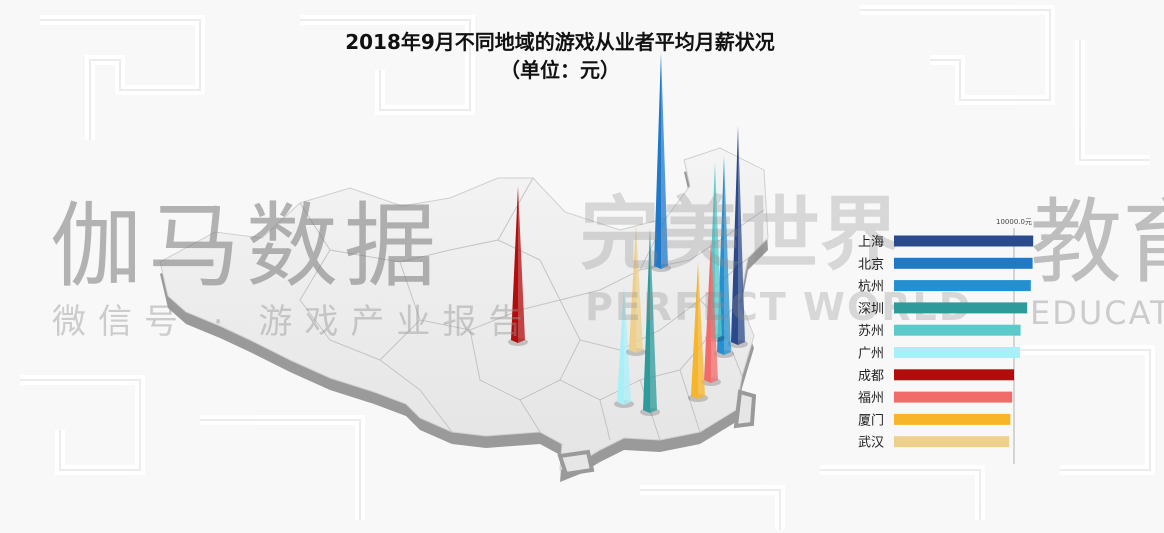  Describe the element at coordinates (560, 56) in the screenshot. I see `chart-title: 2018年9月不同地域的游戏从业者平均月薪状况 （单位：元）` at that location.